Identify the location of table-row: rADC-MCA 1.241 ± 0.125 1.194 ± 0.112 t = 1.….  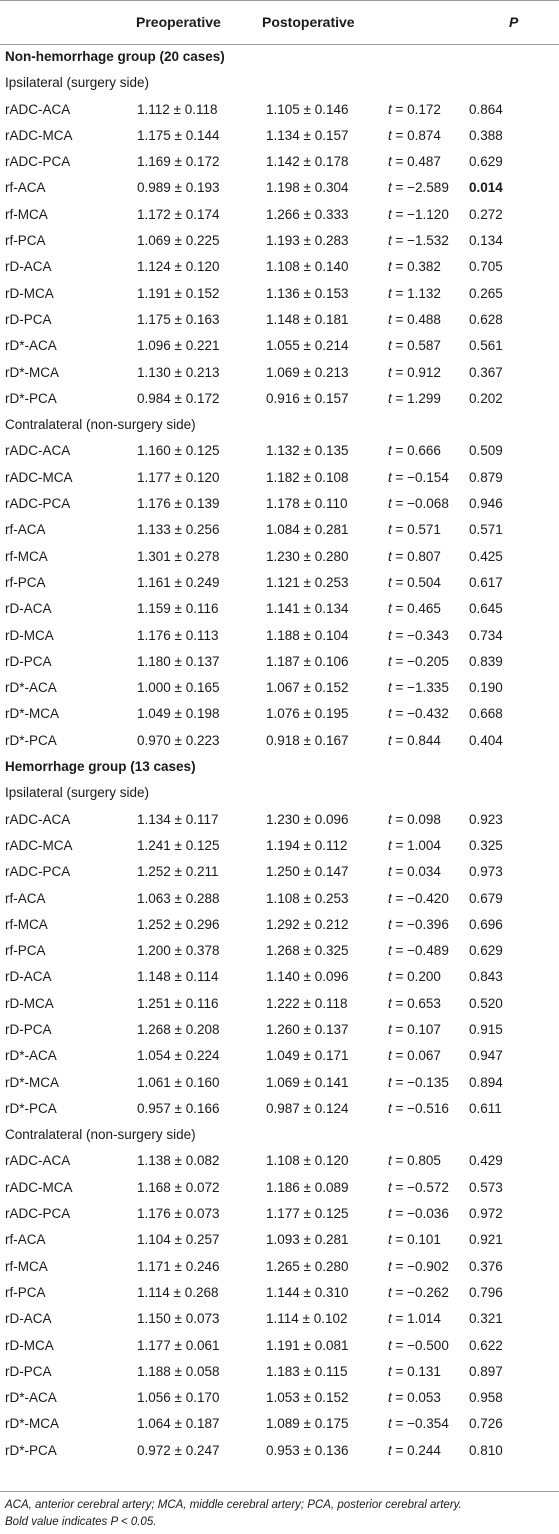
(279, 846).